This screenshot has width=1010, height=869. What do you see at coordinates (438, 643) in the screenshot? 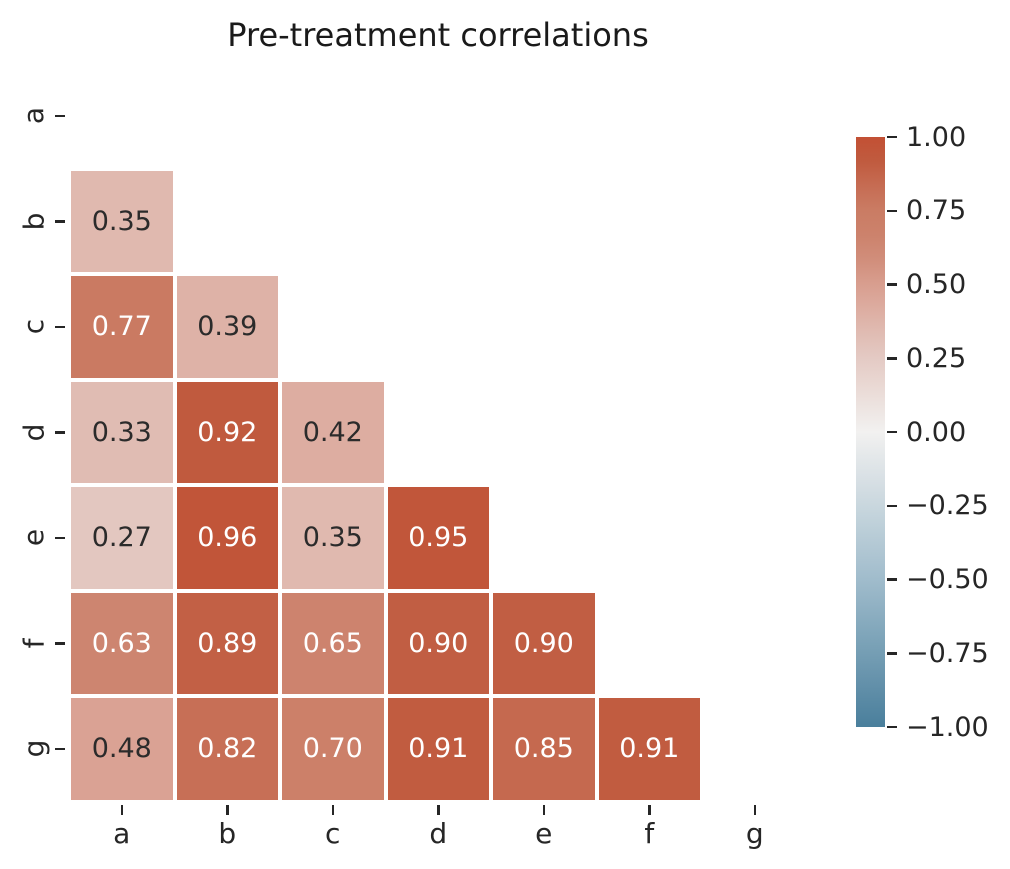
I see `heatmap-cell-f-d: 0.90` at bounding box center [438, 643].